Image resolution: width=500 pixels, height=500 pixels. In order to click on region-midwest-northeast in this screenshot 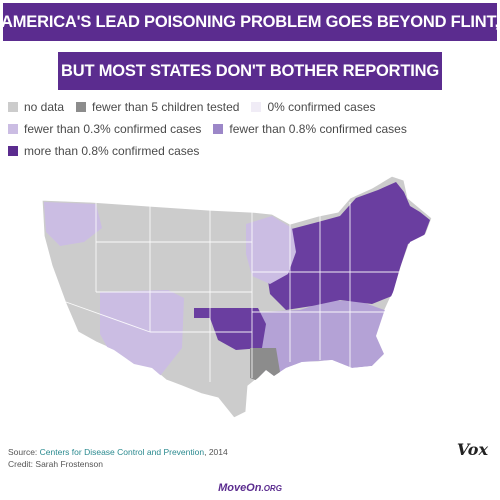, I will do `click(348, 246)`.